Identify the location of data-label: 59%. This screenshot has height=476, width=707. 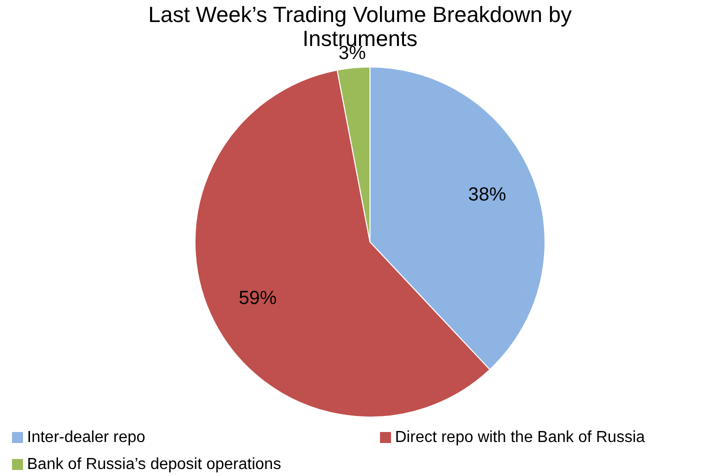
(257, 299).